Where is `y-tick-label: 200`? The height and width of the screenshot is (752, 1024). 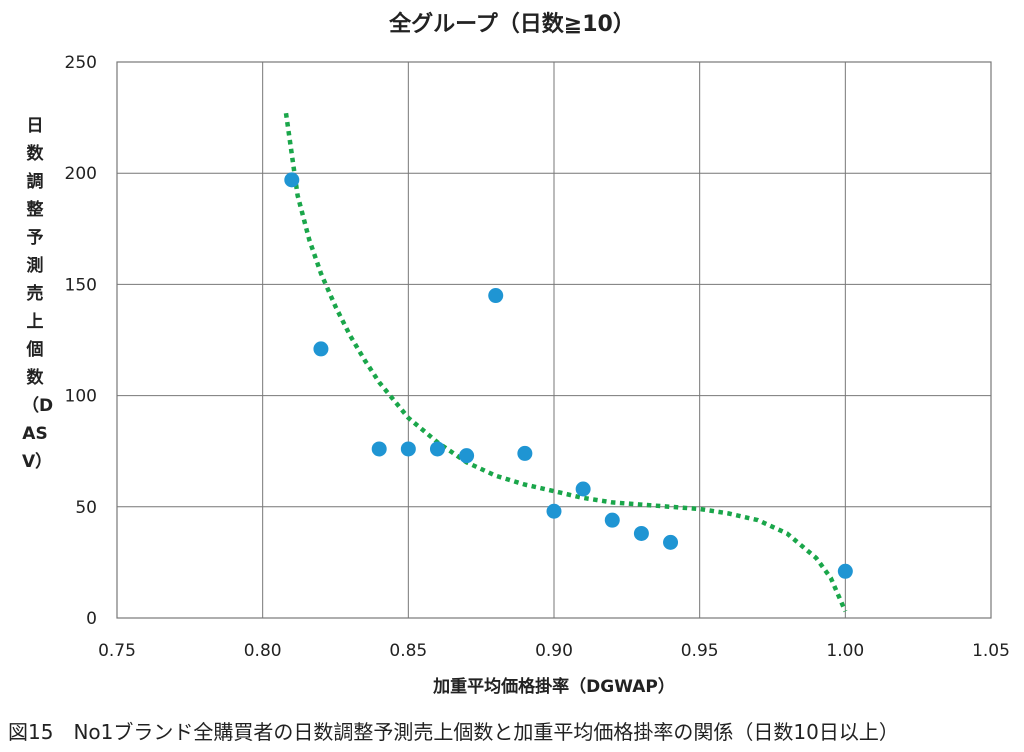
y-tick-label: 200 is located at coordinates (81, 174).